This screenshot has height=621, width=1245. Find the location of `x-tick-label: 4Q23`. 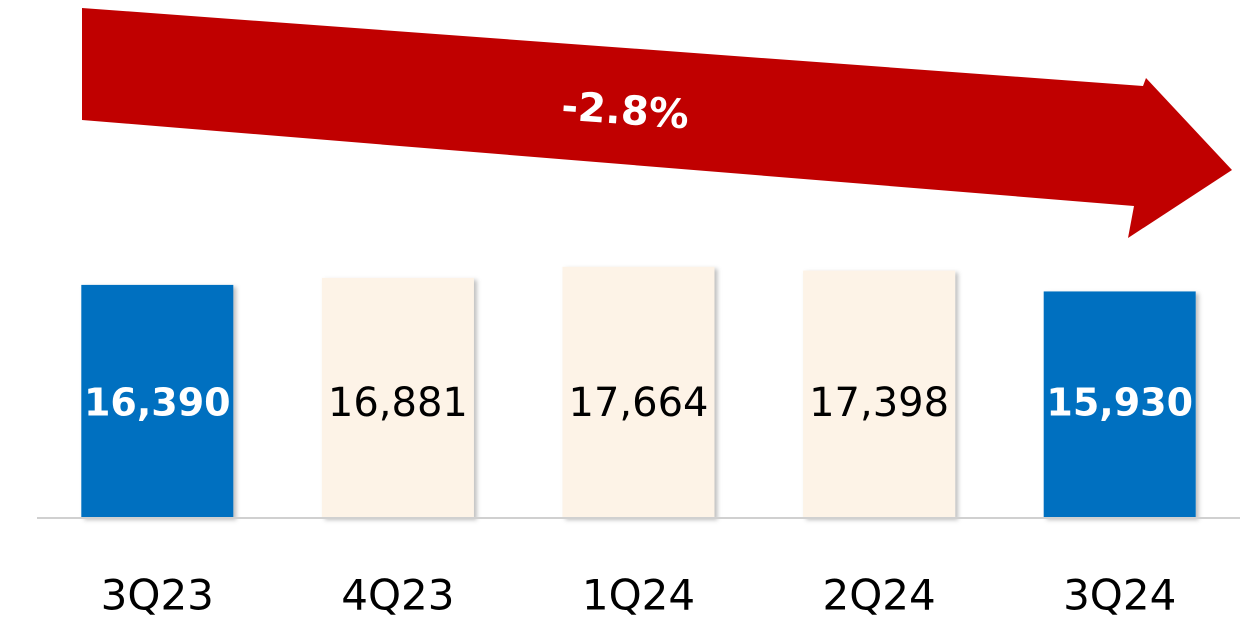

x-tick-label: 4Q23 is located at coordinates (397, 595).